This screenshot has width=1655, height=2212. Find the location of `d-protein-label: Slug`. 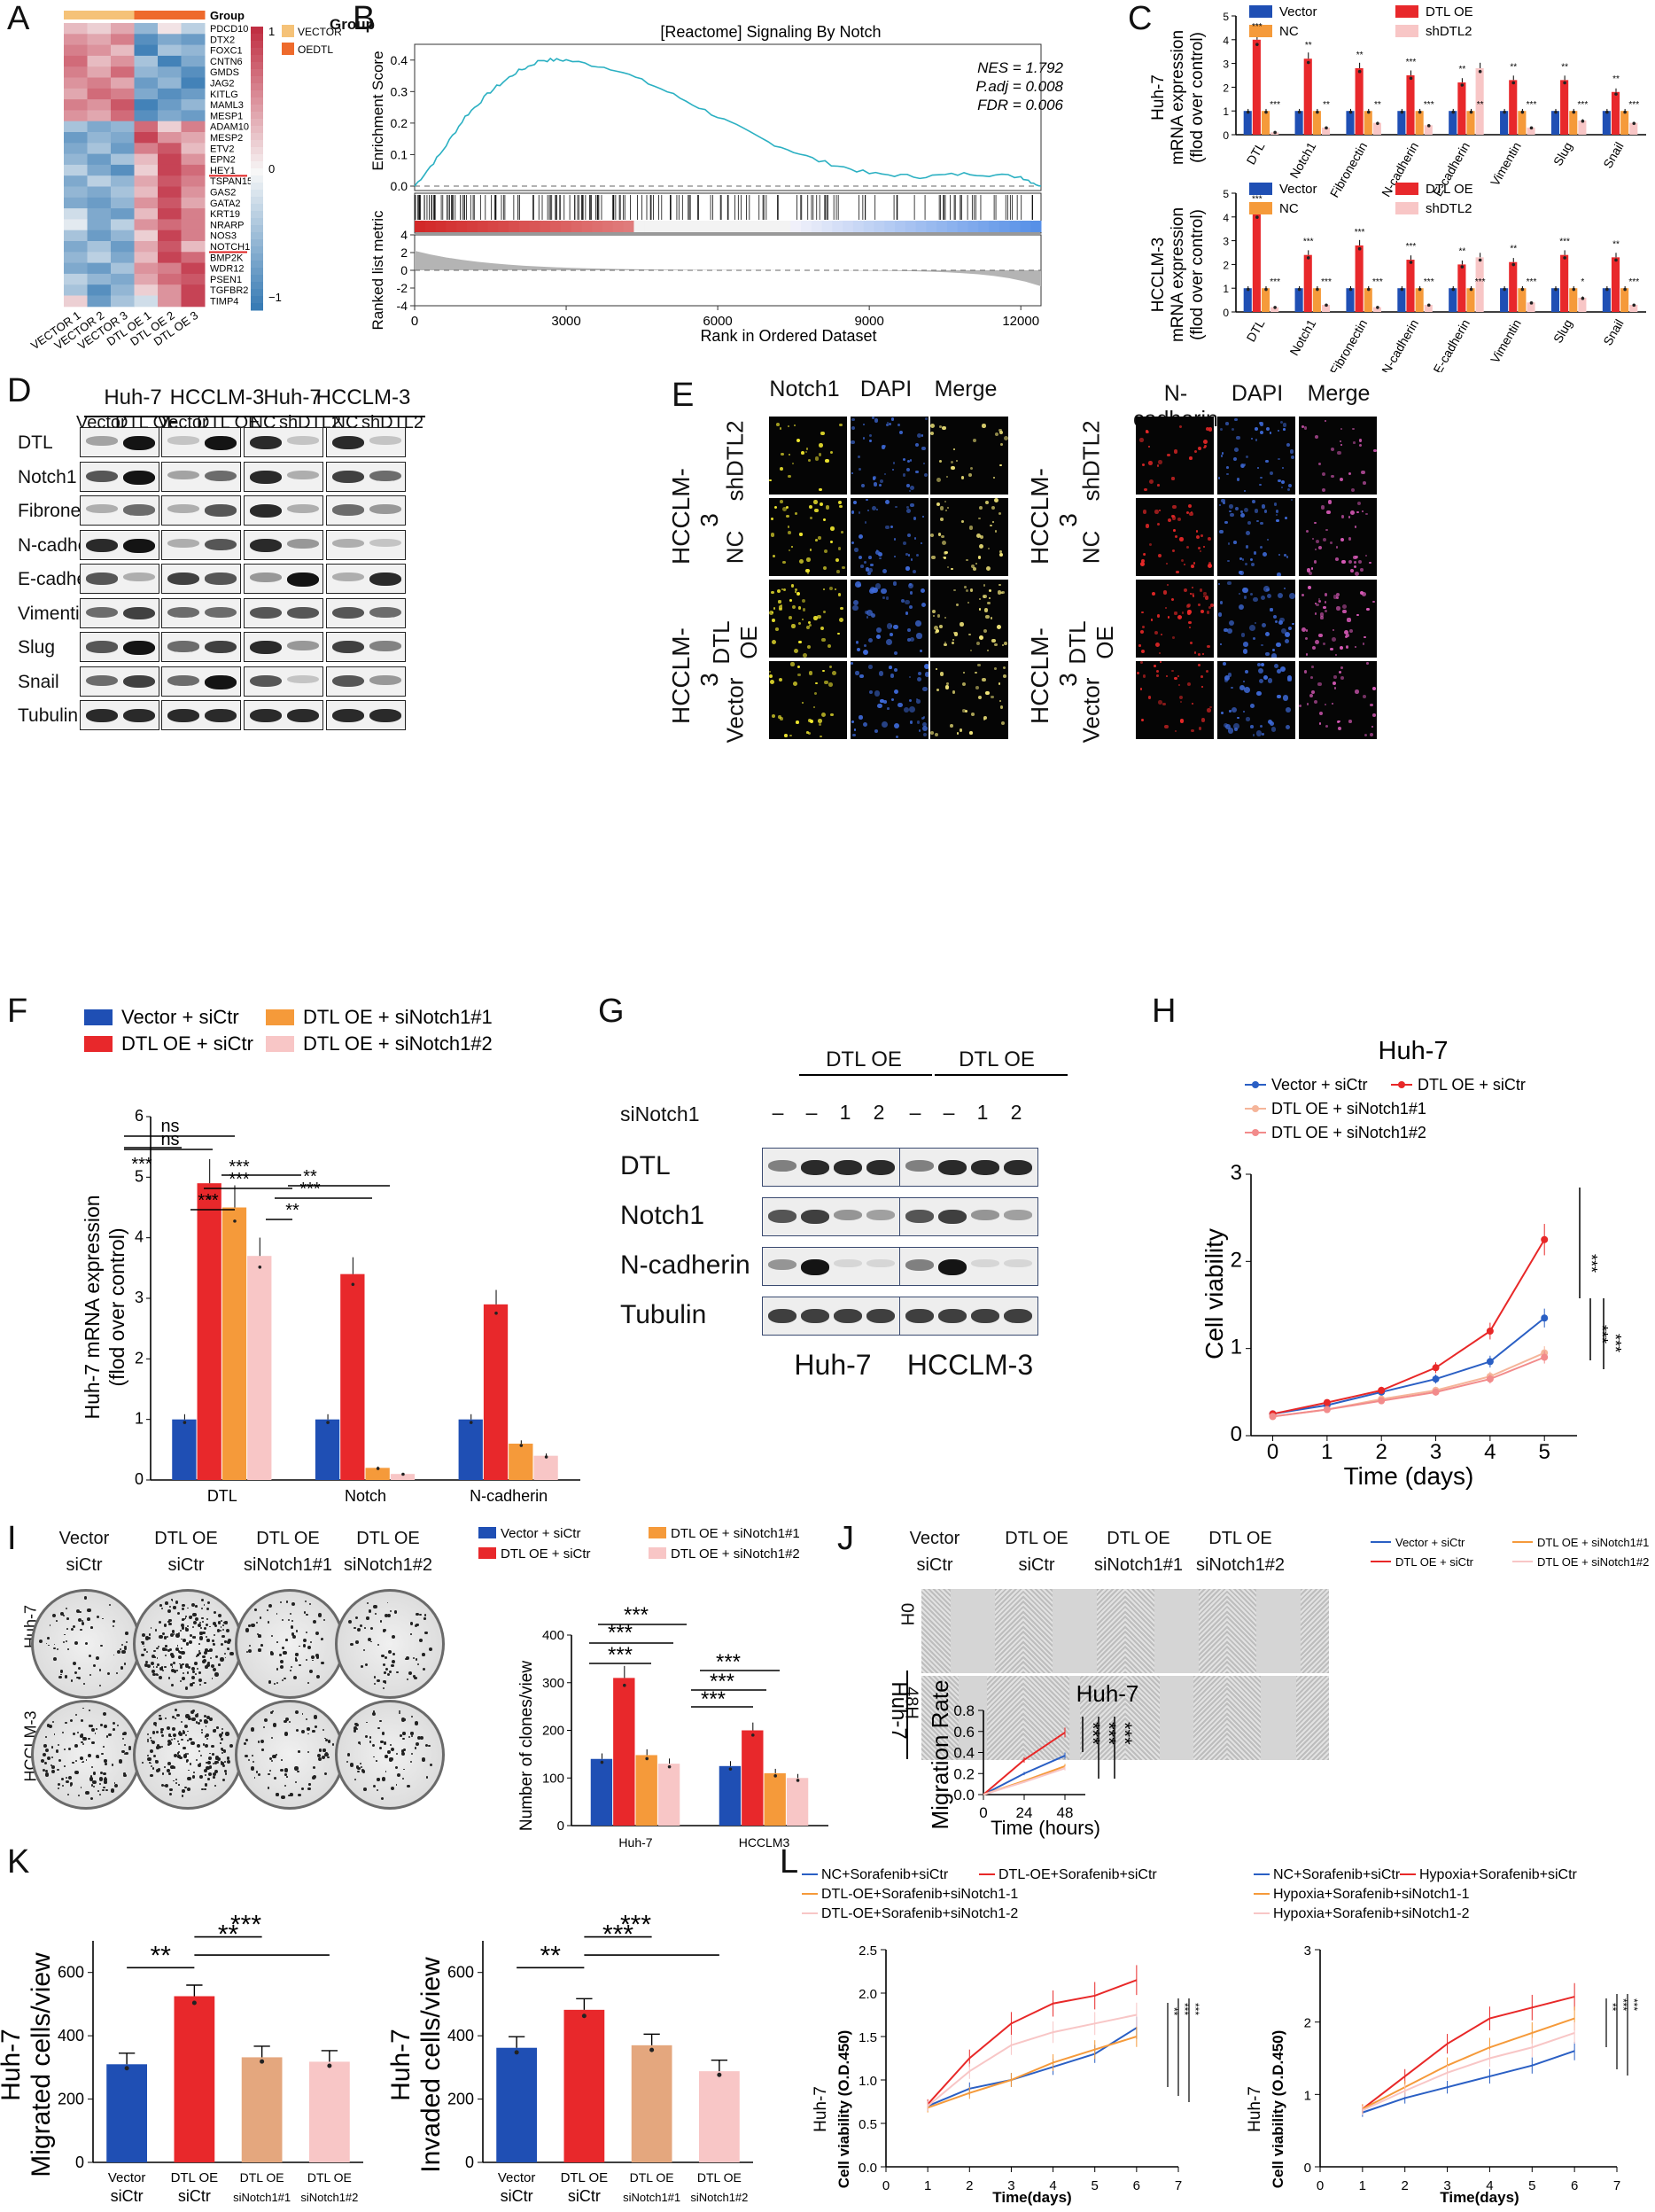

d-protein-label: Slug is located at coordinates (37, 647).